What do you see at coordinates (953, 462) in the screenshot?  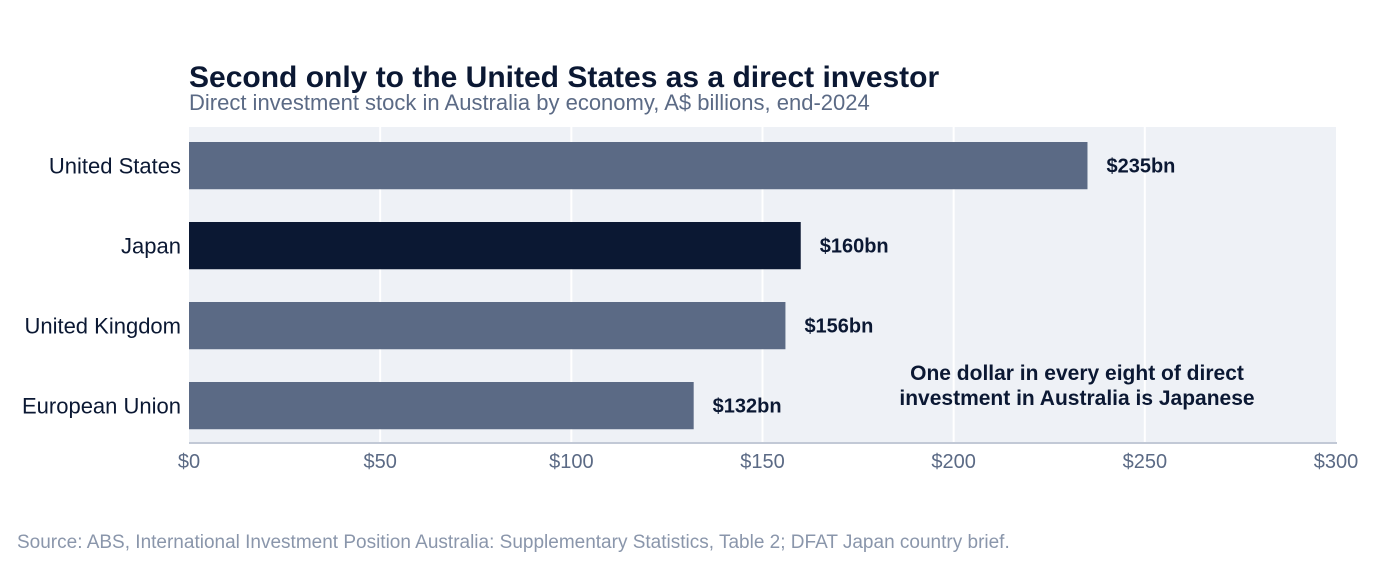 I see `x-tick-label-200: $200` at bounding box center [953, 462].